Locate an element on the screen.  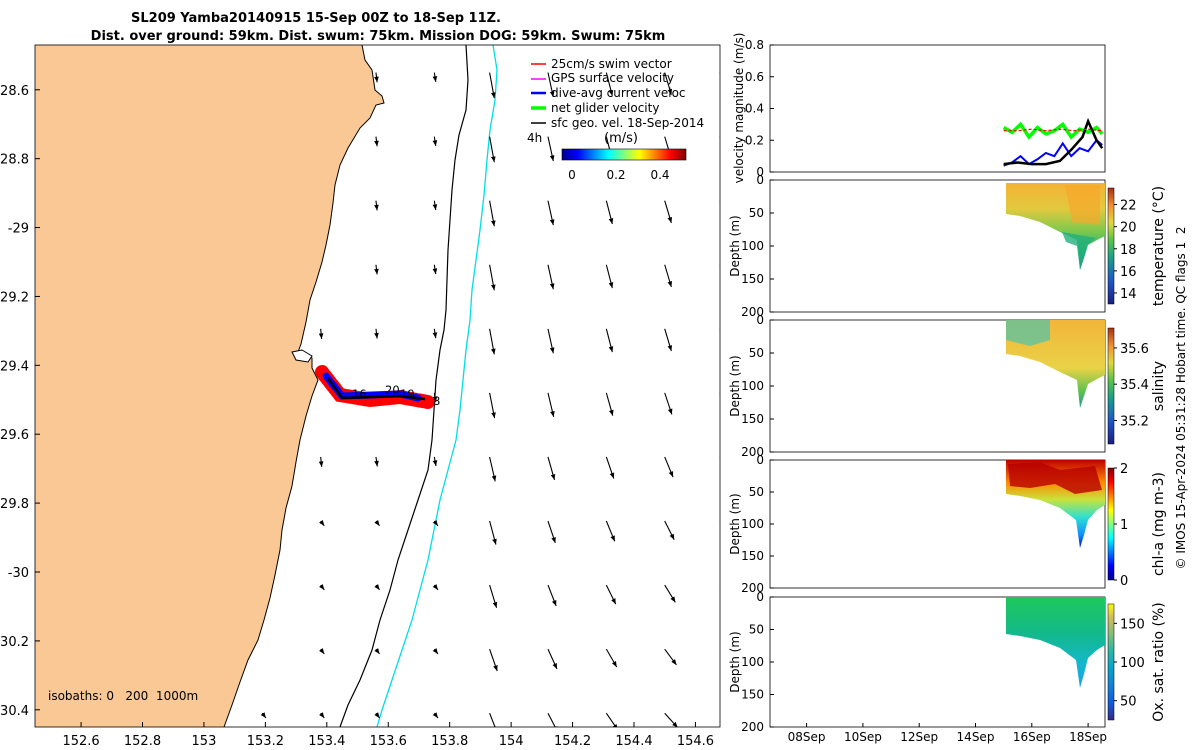
oxygen-colorbar-ticks: 50 100 150 is located at coordinates (1129, 663).